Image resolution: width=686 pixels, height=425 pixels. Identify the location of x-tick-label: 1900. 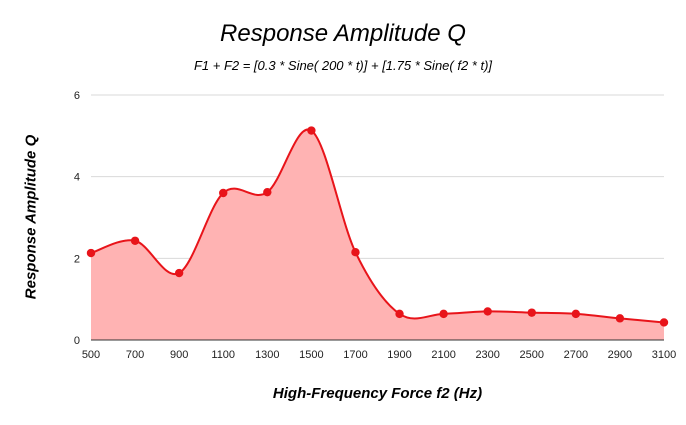
(399, 355).